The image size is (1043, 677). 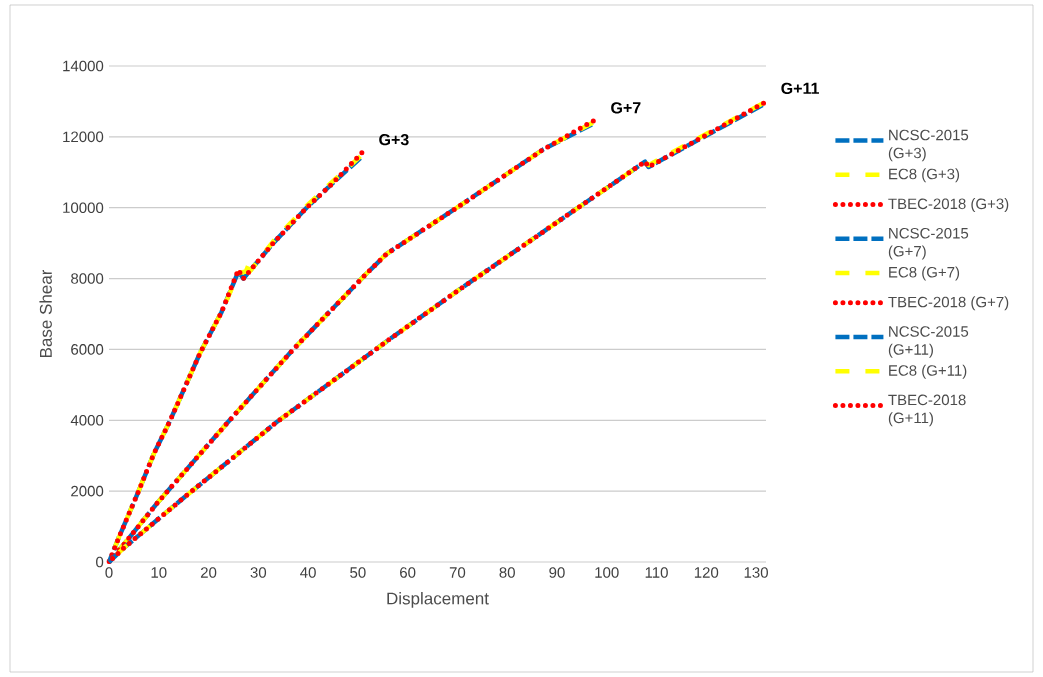 What do you see at coordinates (626, 108) in the screenshot?
I see `annotation: G+7` at bounding box center [626, 108].